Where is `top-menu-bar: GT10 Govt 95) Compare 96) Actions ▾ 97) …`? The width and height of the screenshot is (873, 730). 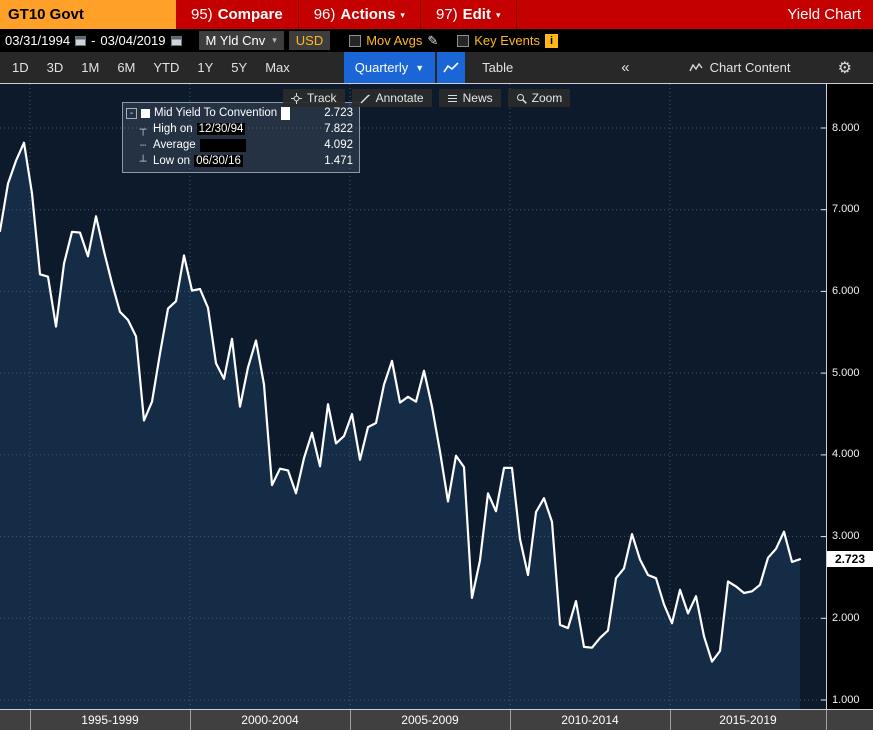
top-menu-bar: GT10 Govt 95) Compare 96) Actions ▾ 97) … is located at coordinates (436, 14).